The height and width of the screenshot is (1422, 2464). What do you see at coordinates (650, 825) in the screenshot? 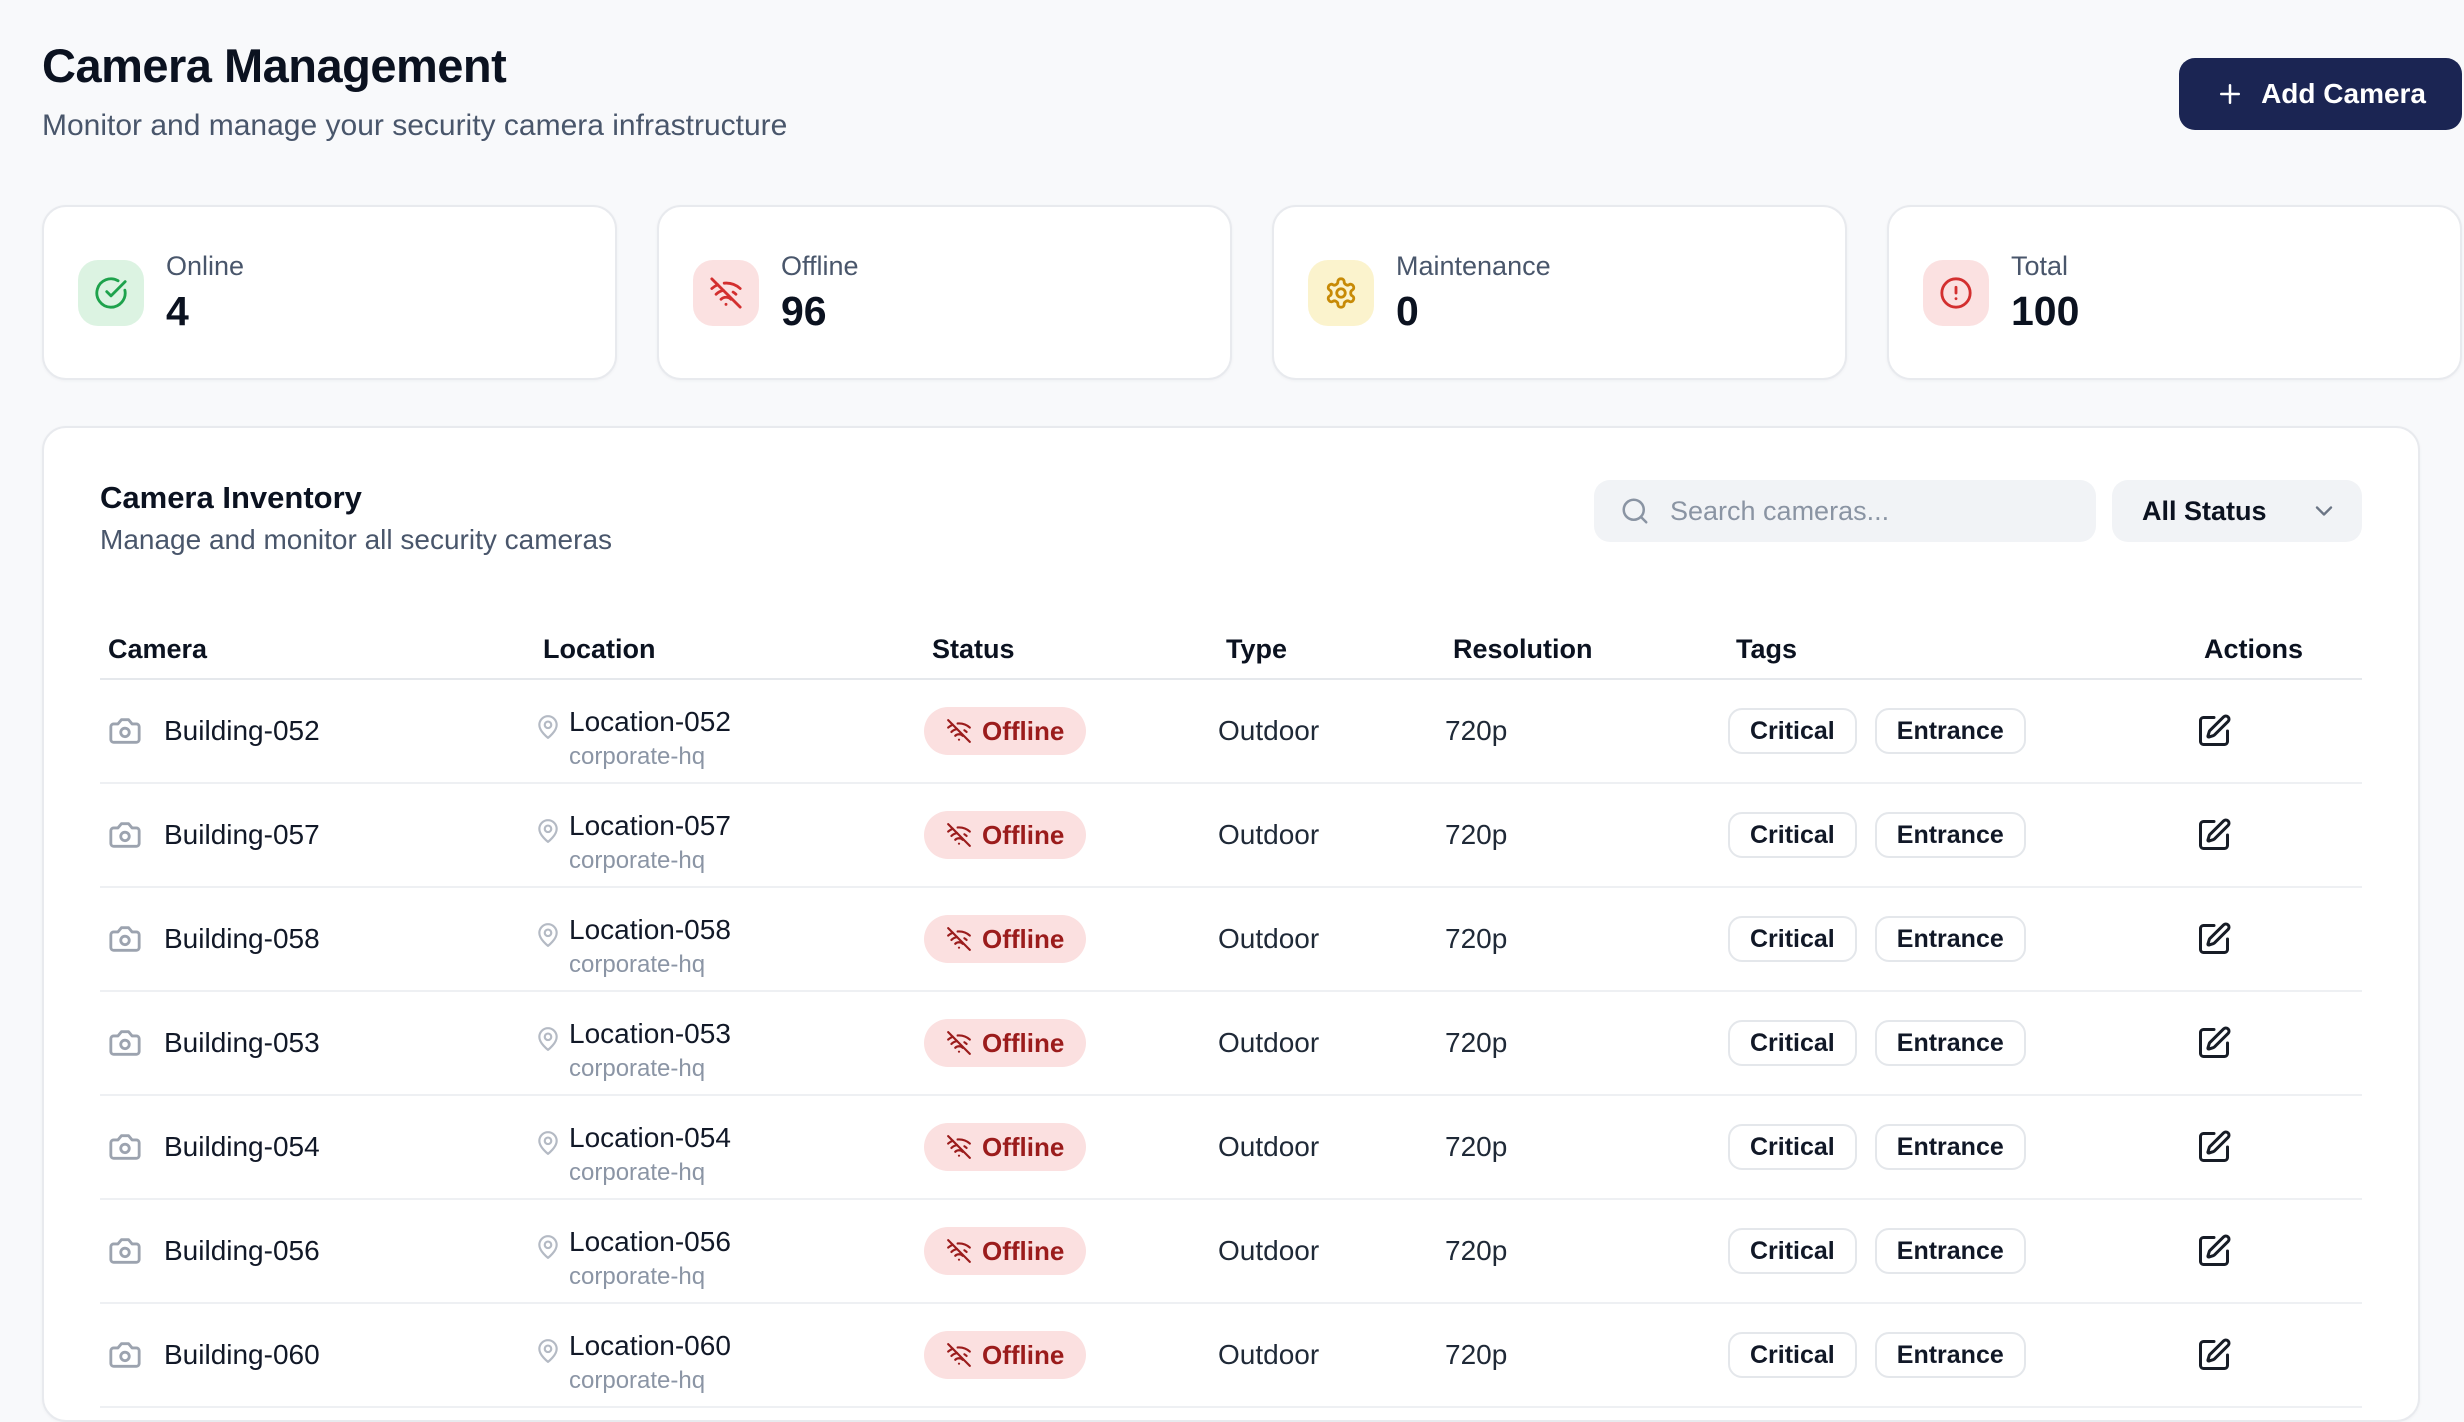
I see `location-name: Location-057` at bounding box center [650, 825].